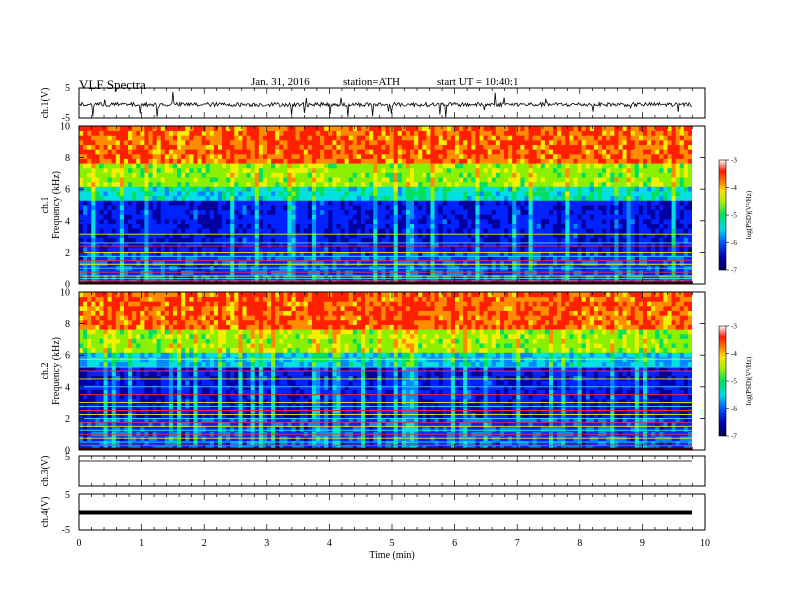 The height and width of the screenshot is (612, 792). Describe the element at coordinates (371, 82) in the screenshot. I see `station-label: station=ATH` at that location.